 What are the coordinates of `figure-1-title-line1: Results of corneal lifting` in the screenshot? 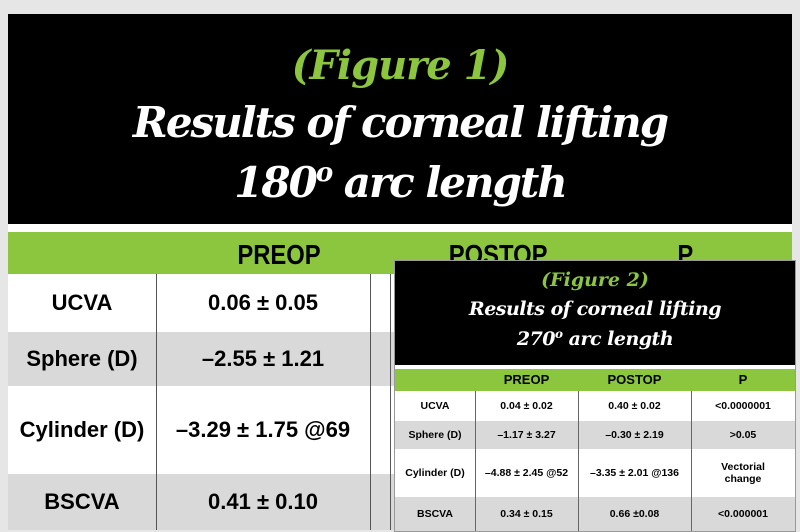 It's located at (400, 122).